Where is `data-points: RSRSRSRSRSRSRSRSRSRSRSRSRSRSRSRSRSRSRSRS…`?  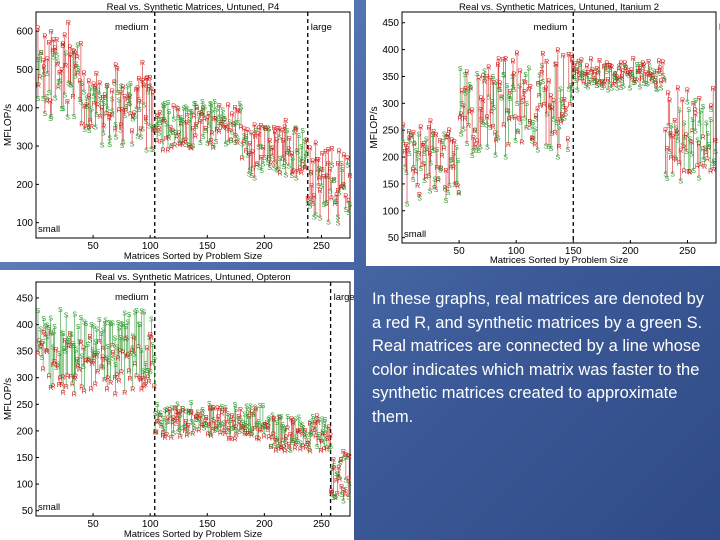 data-points: RSRSRSRSRSRSRSRSRSRSRSRSRSRSRSRSRSRSRSRS… is located at coordinates (559, 128).